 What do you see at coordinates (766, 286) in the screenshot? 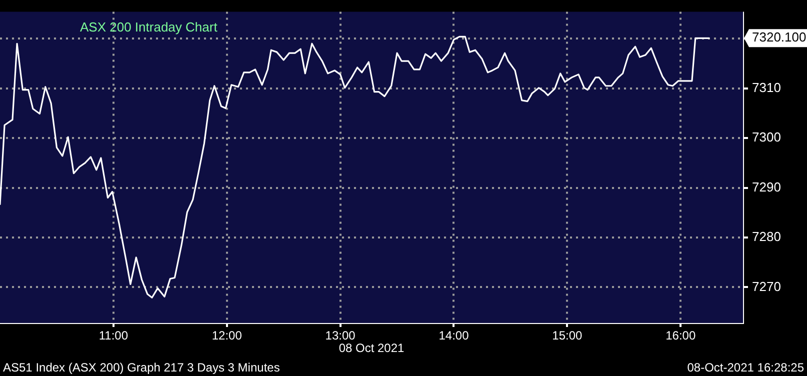
I see `y-tick-label: 7270` at bounding box center [766, 286].